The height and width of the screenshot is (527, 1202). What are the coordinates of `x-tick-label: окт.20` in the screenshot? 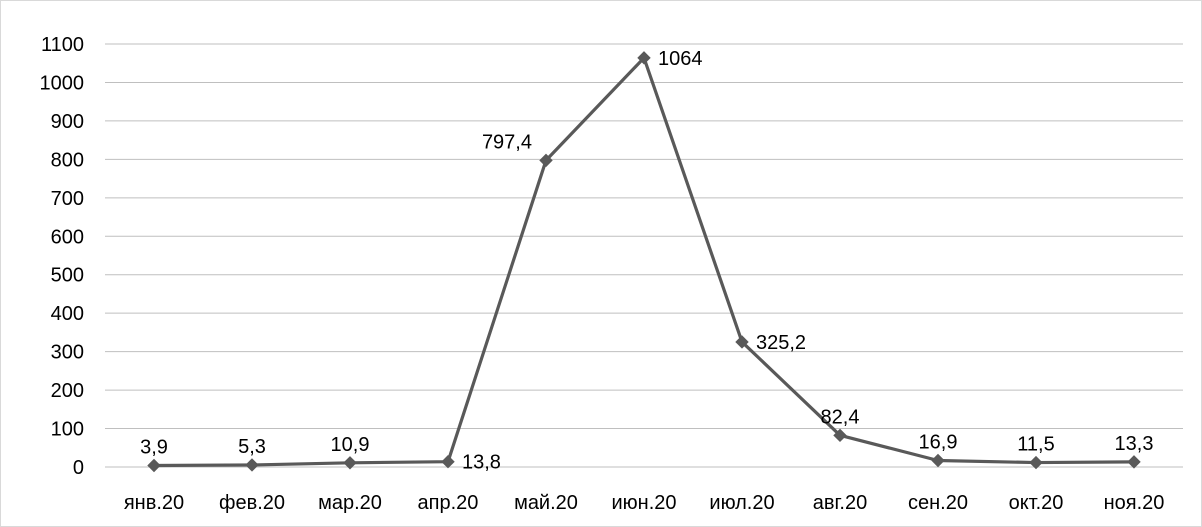 It's located at (1036, 503).